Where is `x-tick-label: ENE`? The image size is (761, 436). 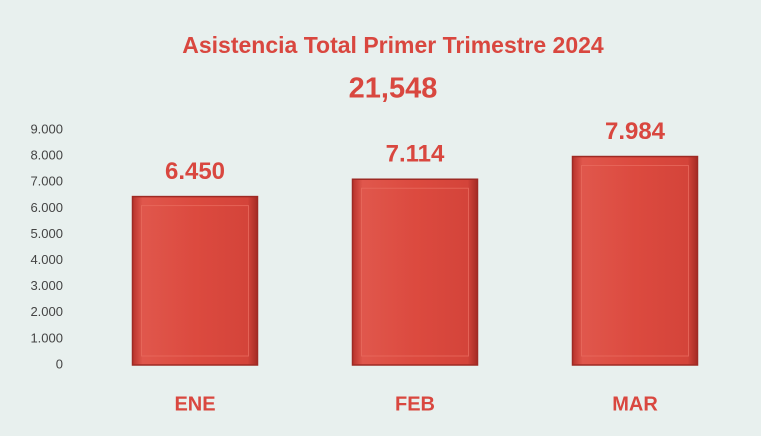
x-tick-label: ENE is located at coordinates (194, 404).